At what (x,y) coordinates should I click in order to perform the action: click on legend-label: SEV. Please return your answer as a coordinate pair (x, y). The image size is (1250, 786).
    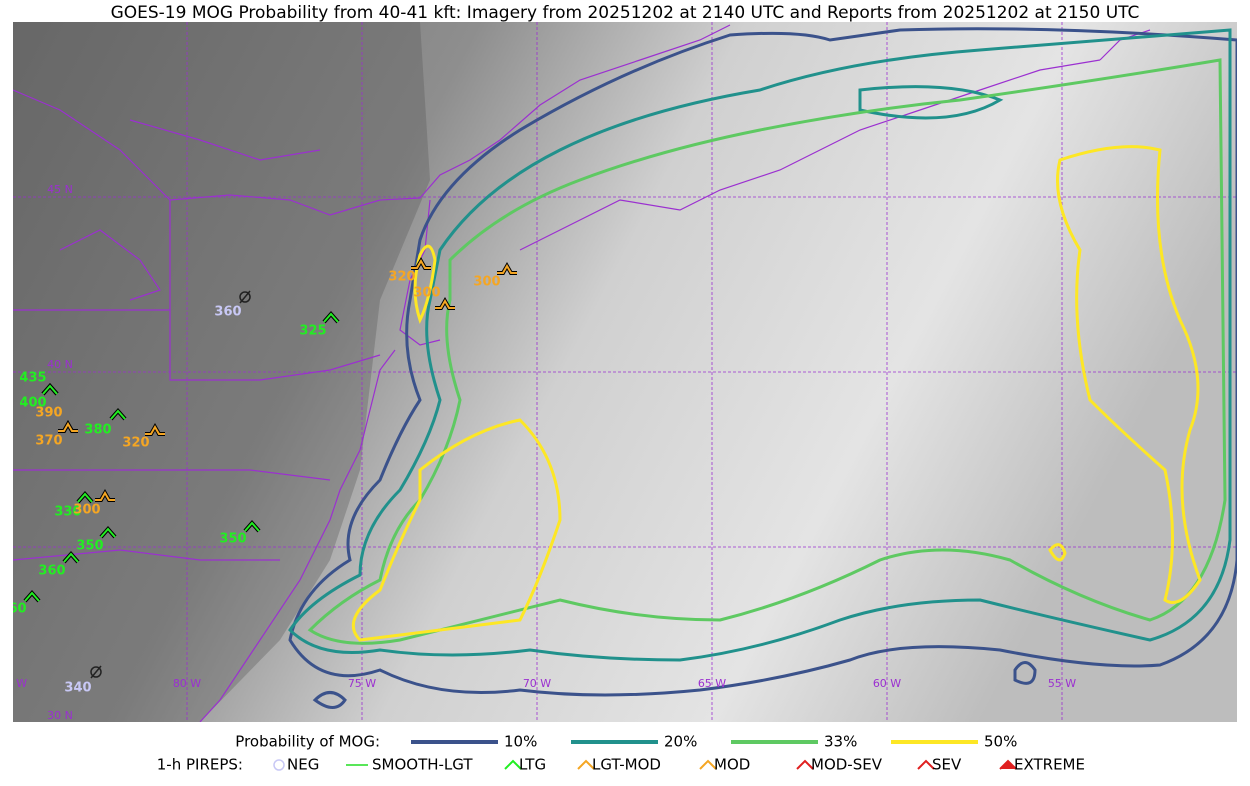
    Looking at the image, I should click on (947, 765).